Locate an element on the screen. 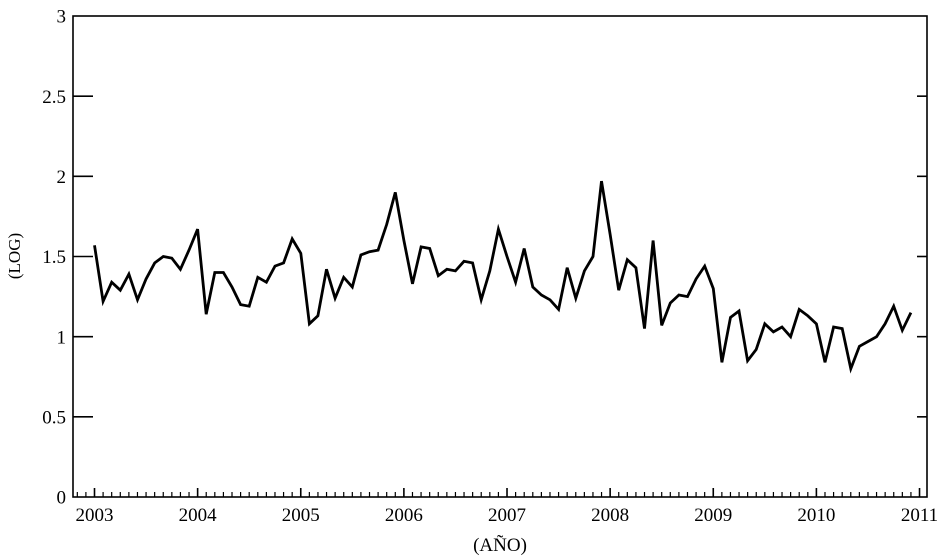  x-axis-tick-labels: 2003 2004 2005 2006 2007 2008 2009 2010 2011 is located at coordinates (507, 515).